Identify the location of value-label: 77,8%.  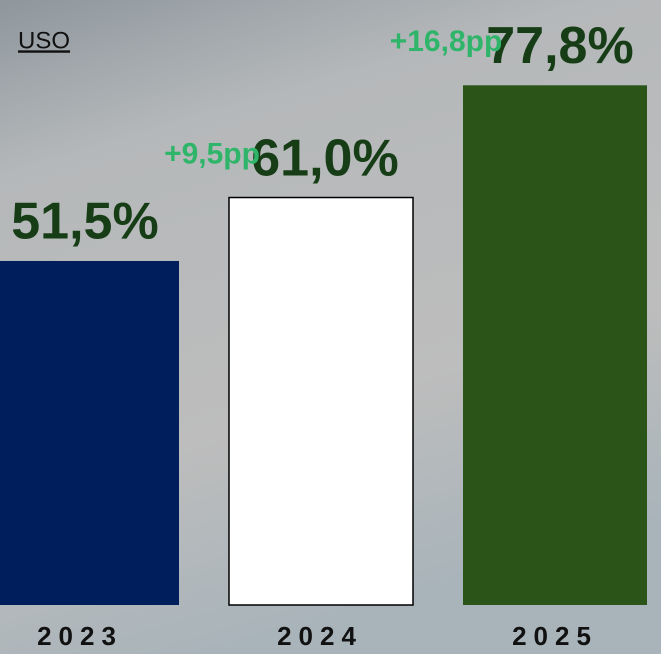
(559, 46).